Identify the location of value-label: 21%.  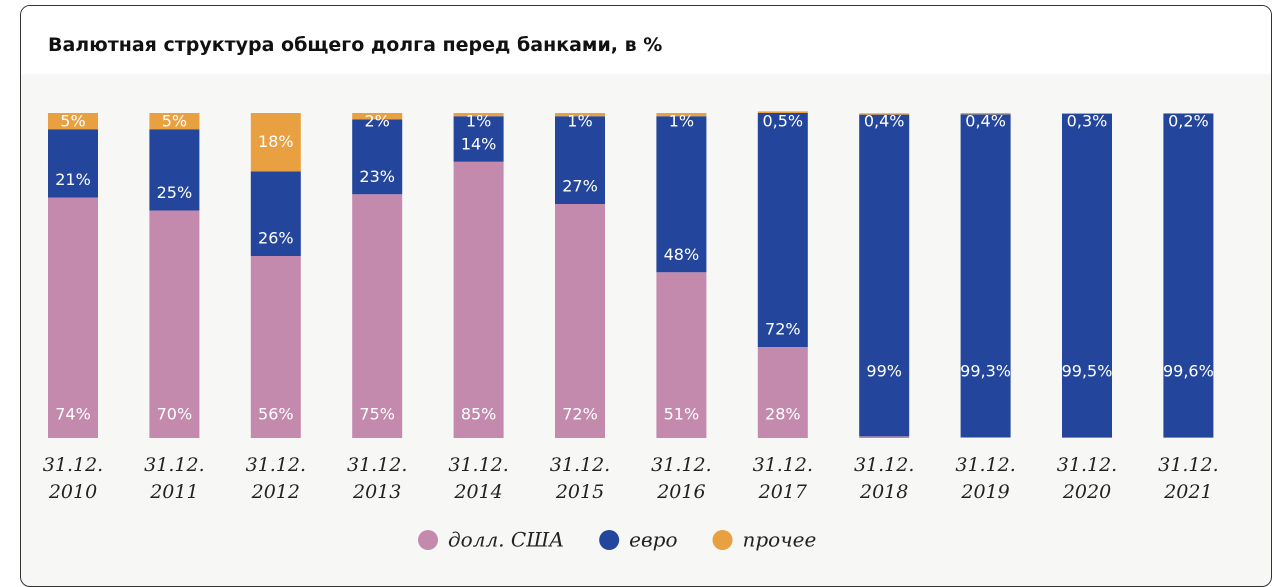
(73, 179).